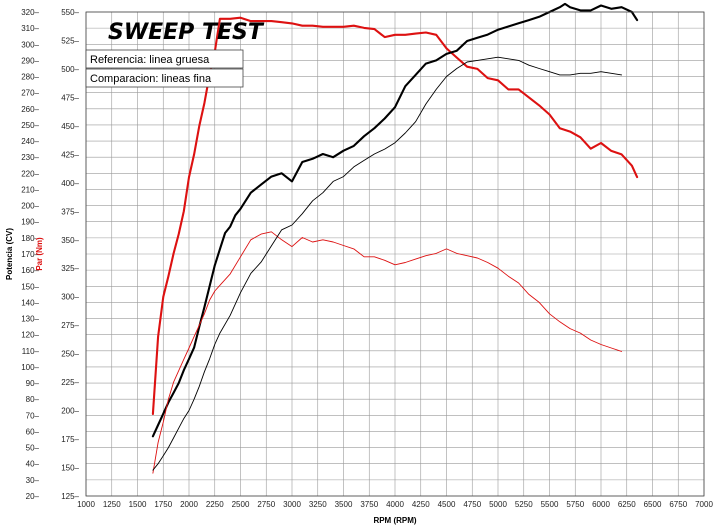 Image resolution: width=715 pixels, height=530 pixels. Describe the element at coordinates (138, 504) in the screenshot. I see `x-tick-label: 1500` at that location.